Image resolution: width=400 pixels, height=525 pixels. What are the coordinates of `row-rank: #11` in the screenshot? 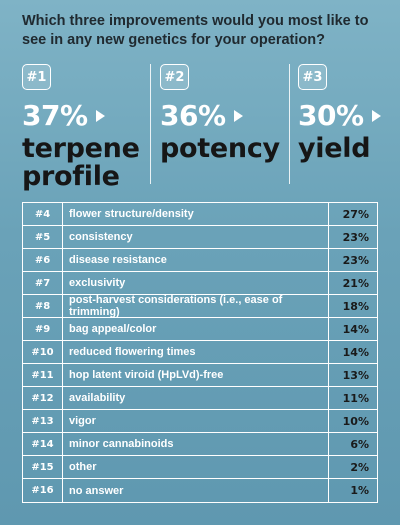 It's located at (43, 375).